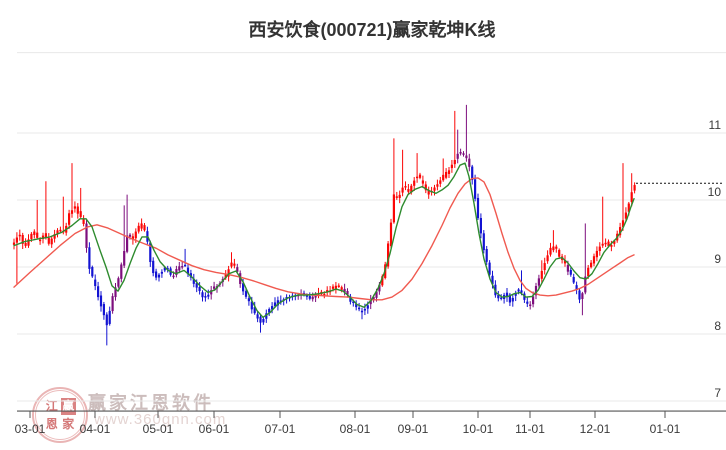 This screenshot has width=726, height=450. Describe the element at coordinates (151, 403) in the screenshot. I see `watermark-brand-text: 赢家江恩软件` at that location.